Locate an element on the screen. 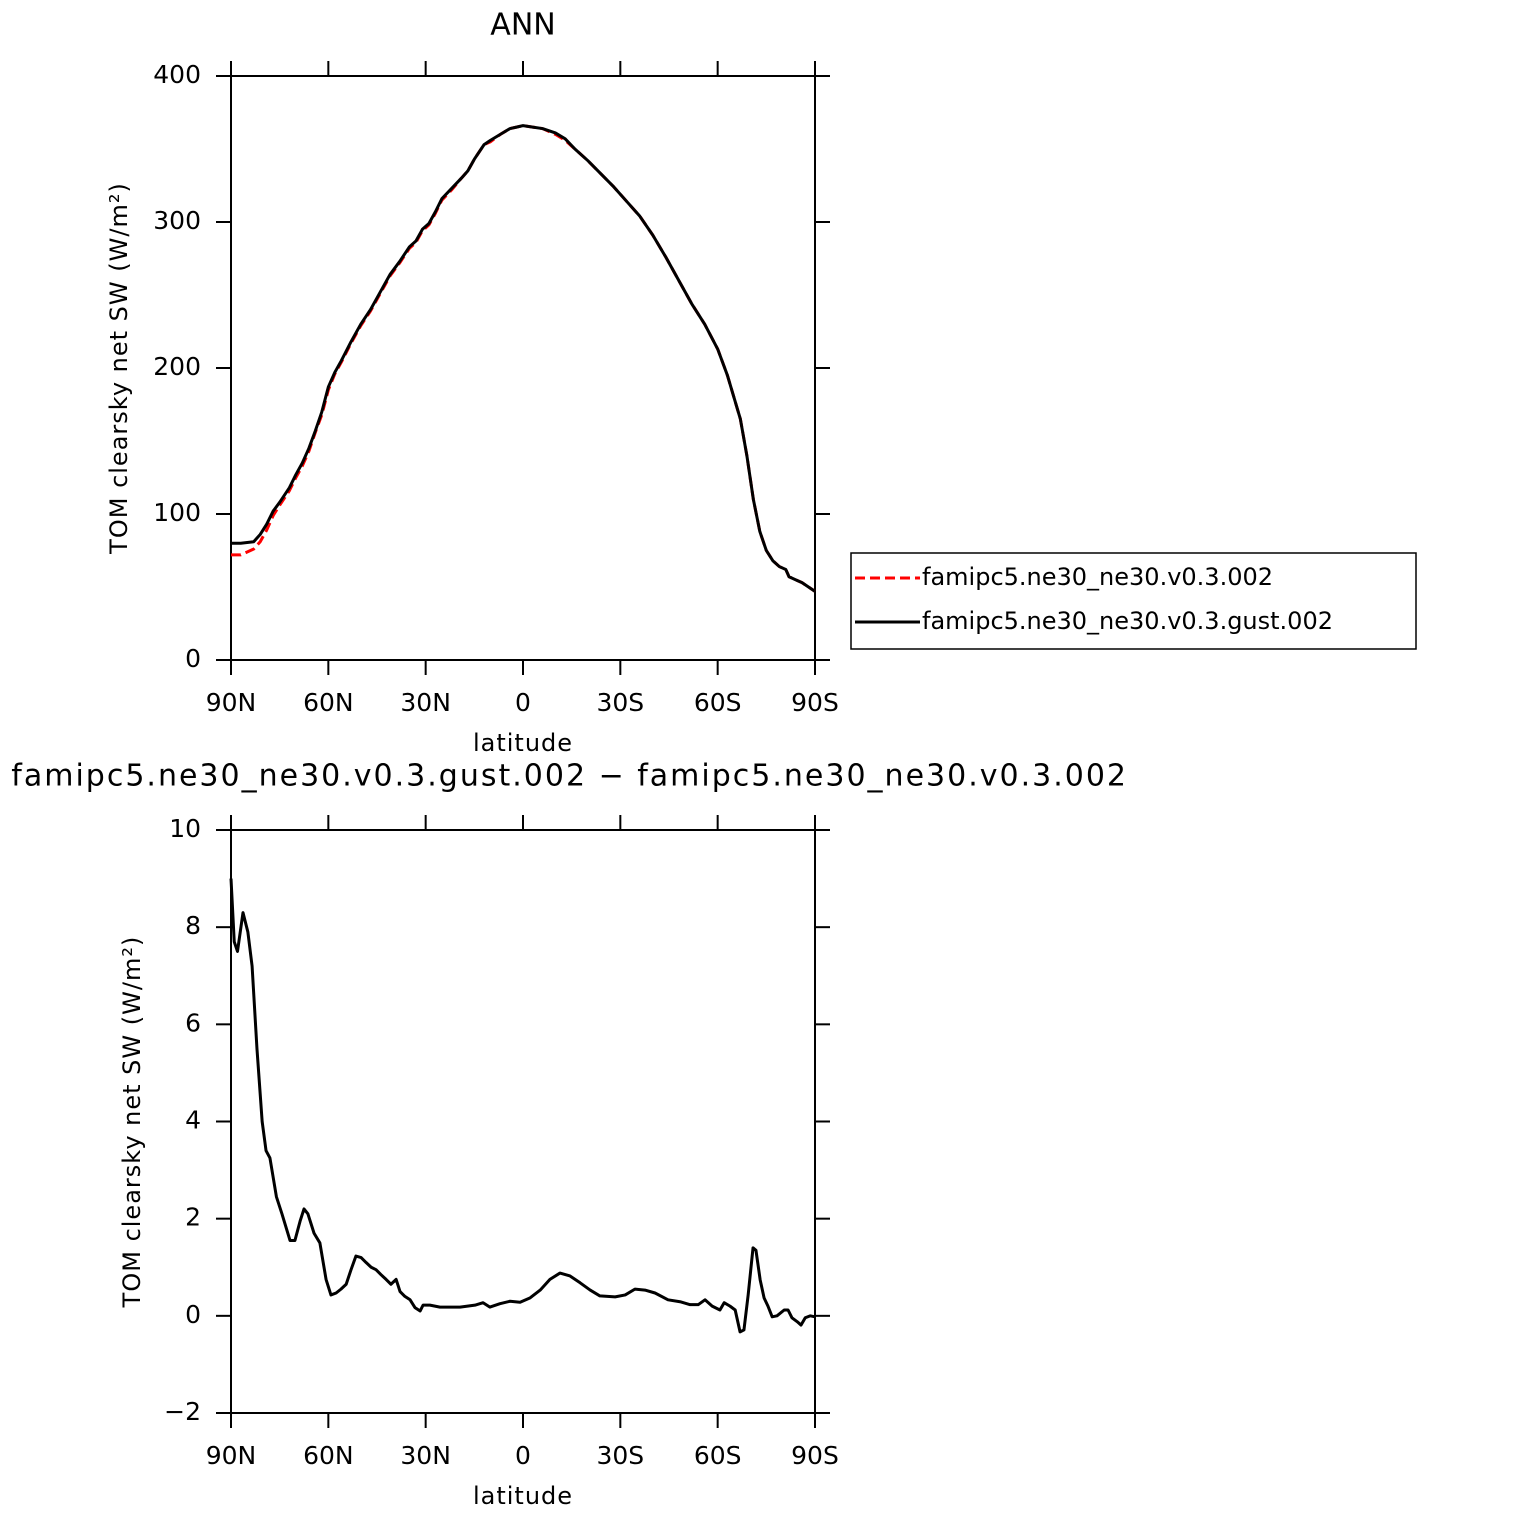  y-tick-label: 6 is located at coordinates (193, 1022).